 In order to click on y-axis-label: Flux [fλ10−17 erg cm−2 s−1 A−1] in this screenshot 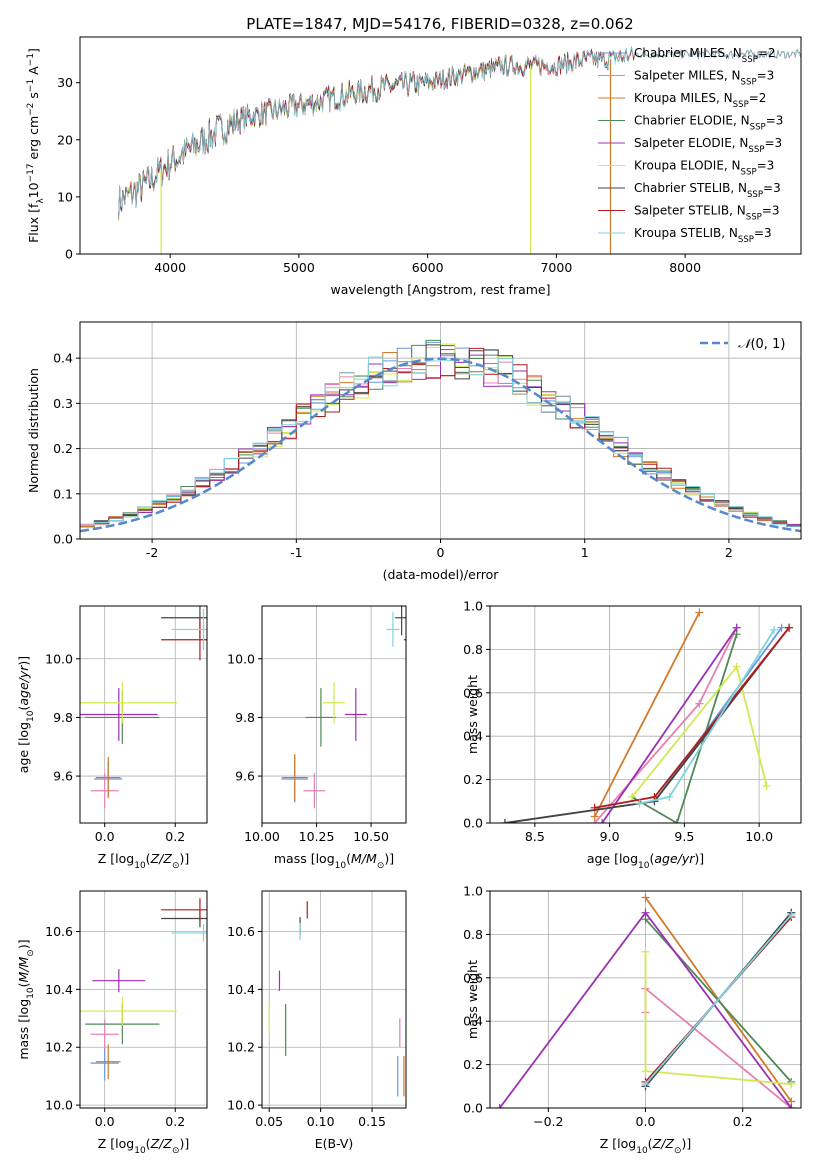, I will do `click(36, 145)`.